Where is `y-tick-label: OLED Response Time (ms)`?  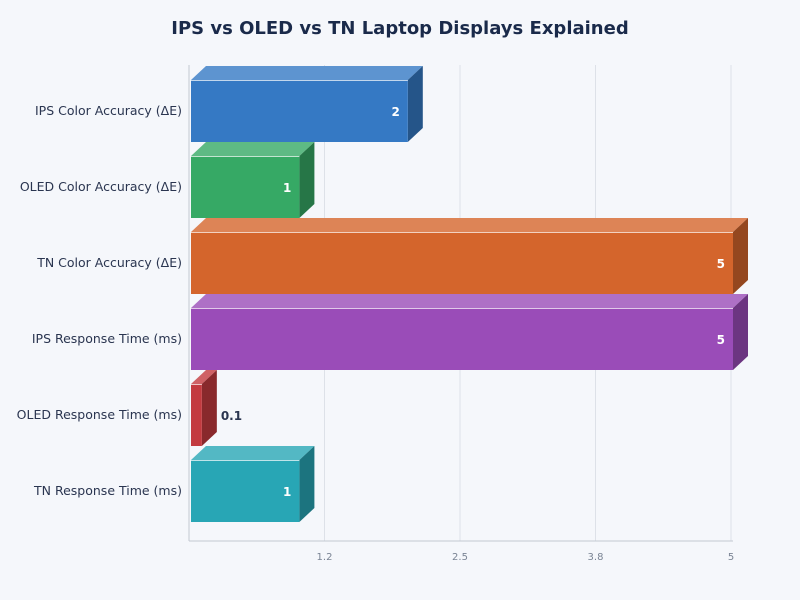
y-tick-label: OLED Response Time (ms) is located at coordinates (99, 414).